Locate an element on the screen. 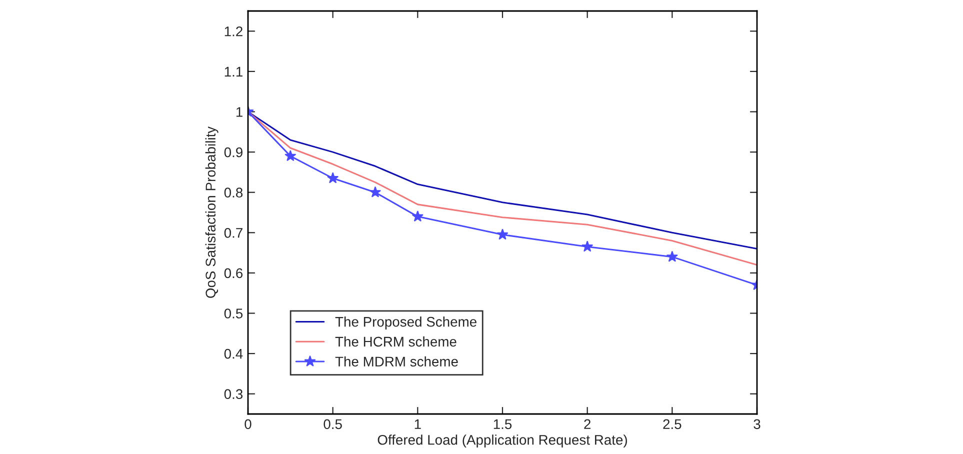 The height and width of the screenshot is (454, 963). legend-label: The MDRM scheme is located at coordinates (396, 361).